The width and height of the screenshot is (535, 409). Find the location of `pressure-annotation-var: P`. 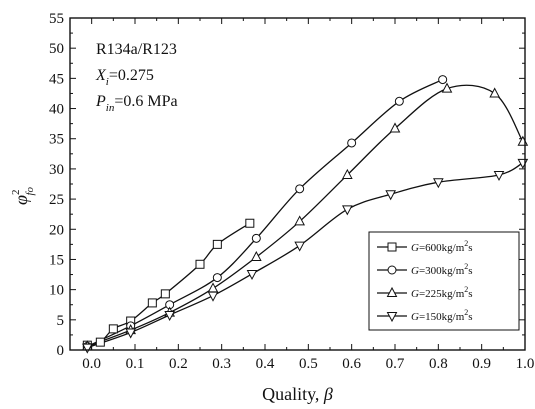

pressure-annotation-var: P is located at coordinates (100, 101).